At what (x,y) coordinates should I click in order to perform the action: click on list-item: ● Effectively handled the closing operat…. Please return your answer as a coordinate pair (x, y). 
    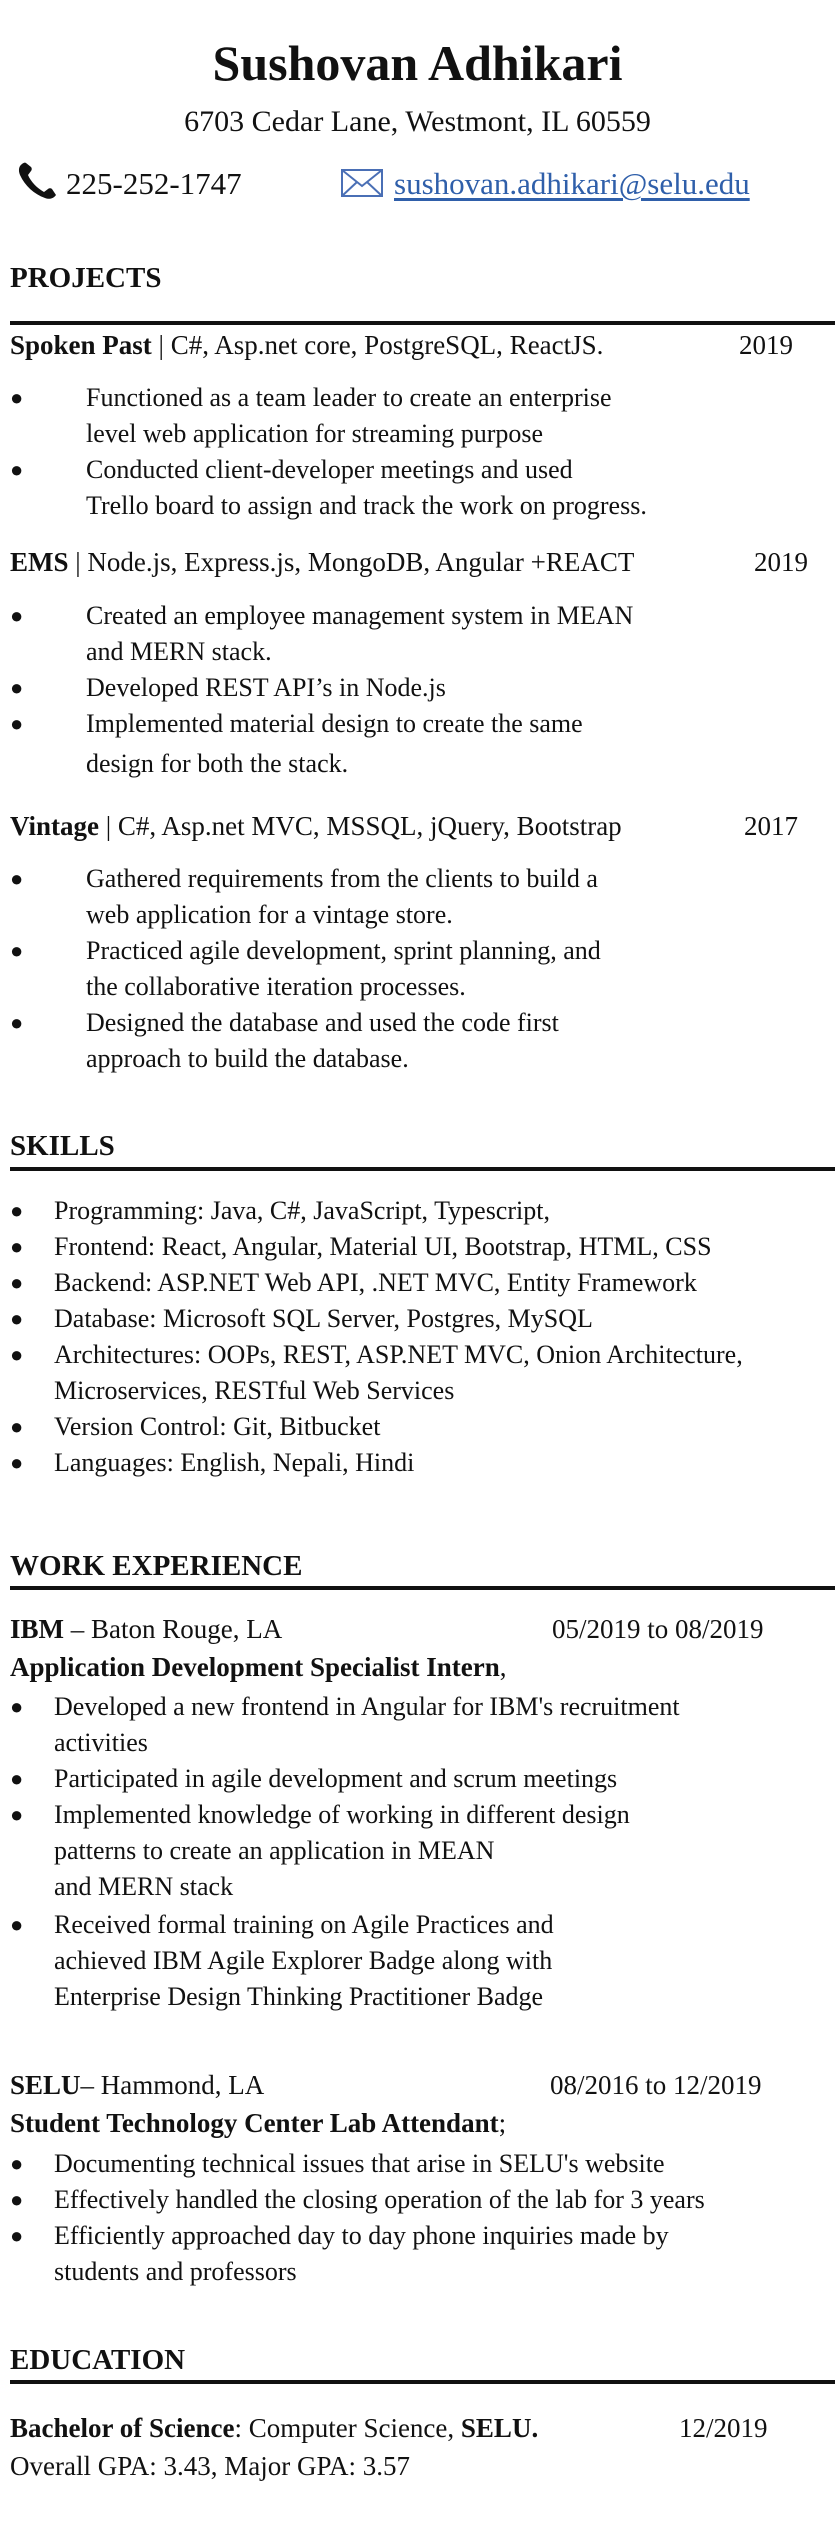
    Looking at the image, I should click on (422, 2200).